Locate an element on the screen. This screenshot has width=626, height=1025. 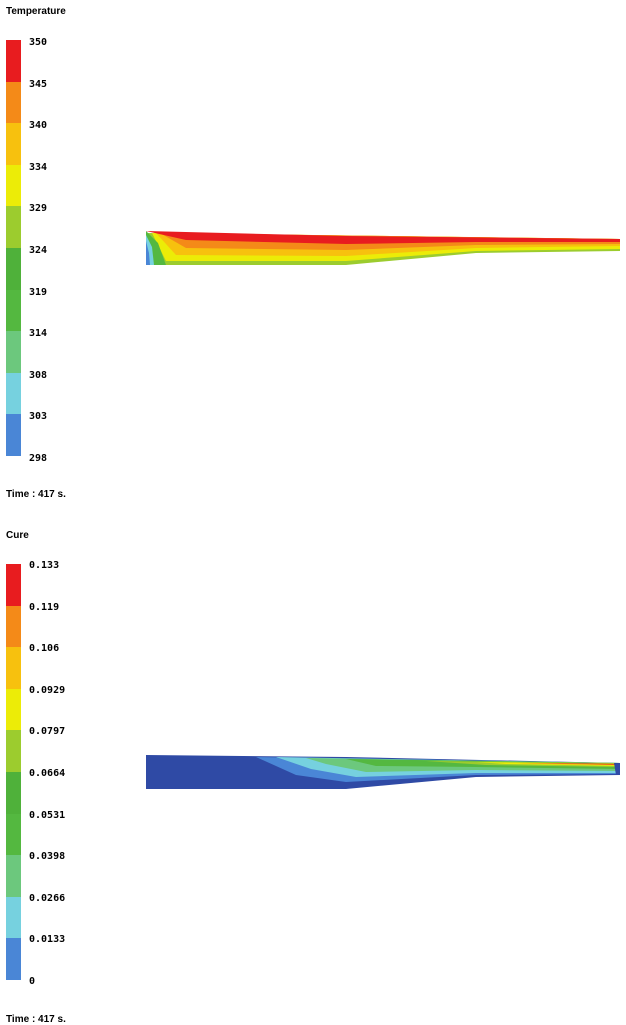
temperature-tick-label: 345 is located at coordinates (38, 84).